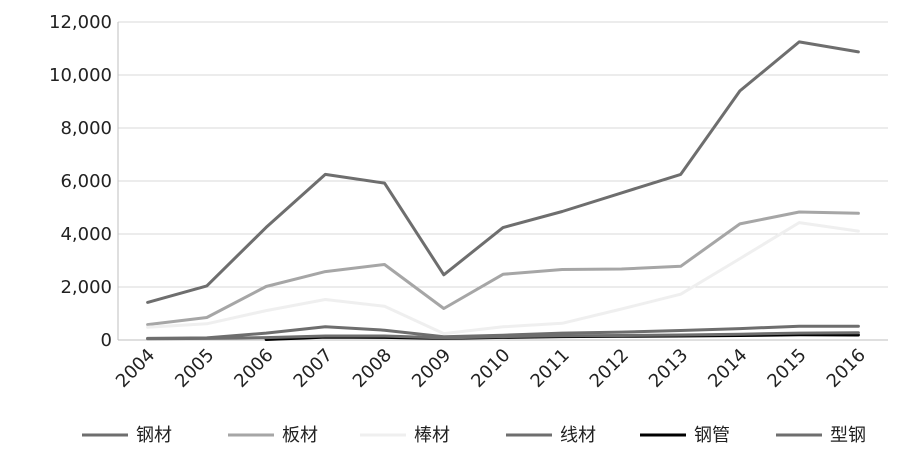 Image resolution: width=900 pixels, height=463 pixels. What do you see at coordinates (86, 234) in the screenshot?
I see `y-tick-label: 4,000` at bounding box center [86, 234].